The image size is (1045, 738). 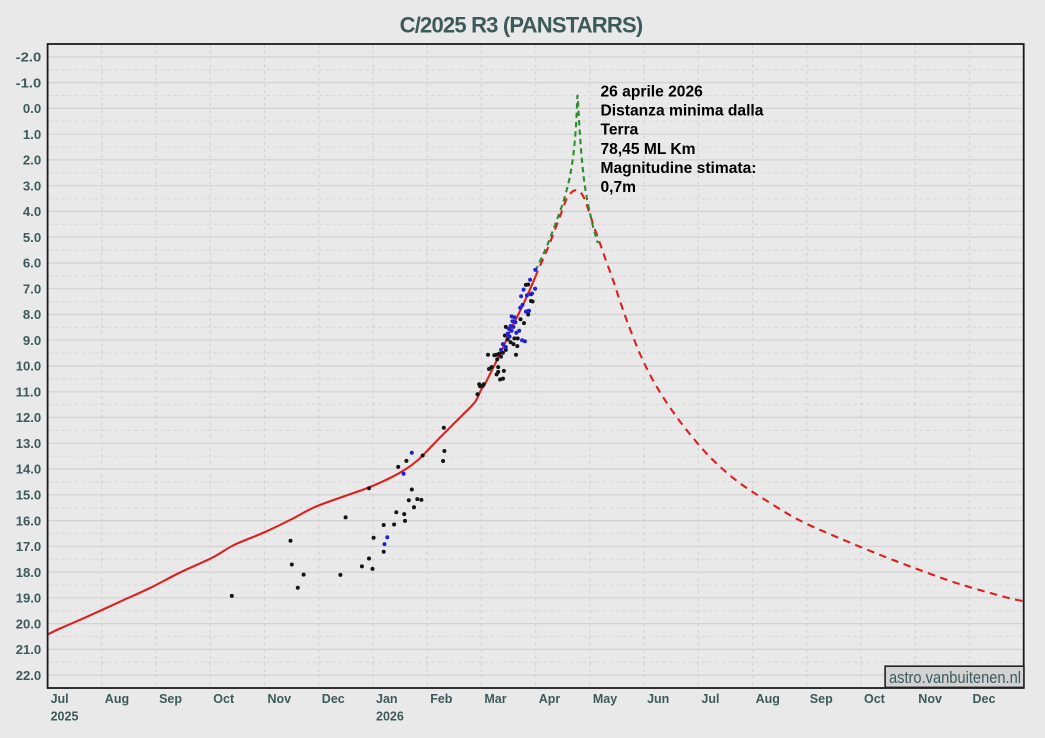 I want to click on svg-text: 17.0, so click(x=29, y=546).